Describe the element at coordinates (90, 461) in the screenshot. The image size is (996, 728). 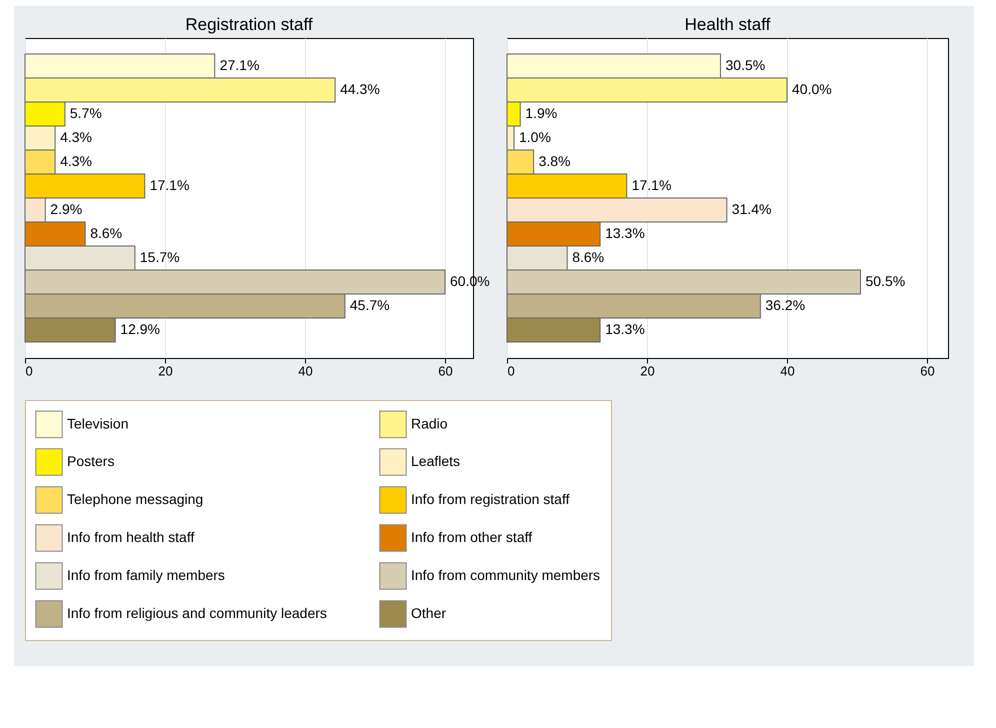
I see `legend-label: Posters` at that location.